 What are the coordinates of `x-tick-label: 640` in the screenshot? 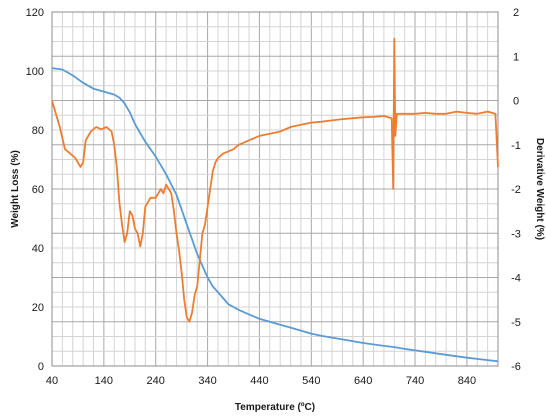 It's located at (363, 381).